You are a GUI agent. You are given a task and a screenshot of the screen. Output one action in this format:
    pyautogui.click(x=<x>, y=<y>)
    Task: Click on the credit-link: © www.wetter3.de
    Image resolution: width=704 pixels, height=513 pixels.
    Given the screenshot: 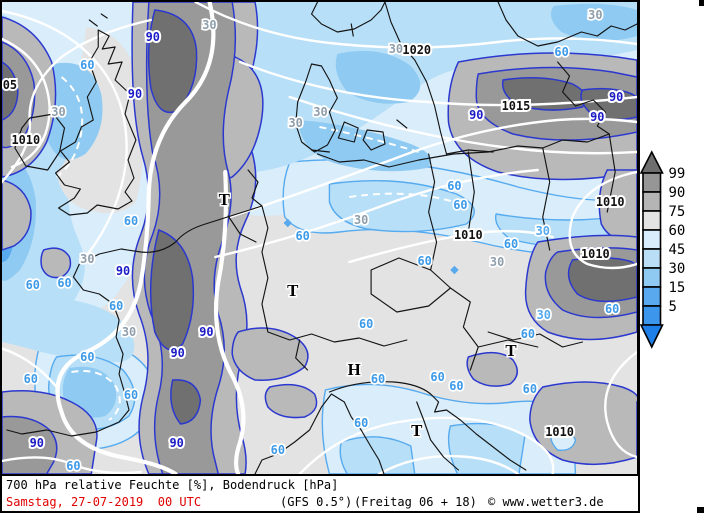 What is the action you would take?
    pyautogui.click(x=546, y=502)
    